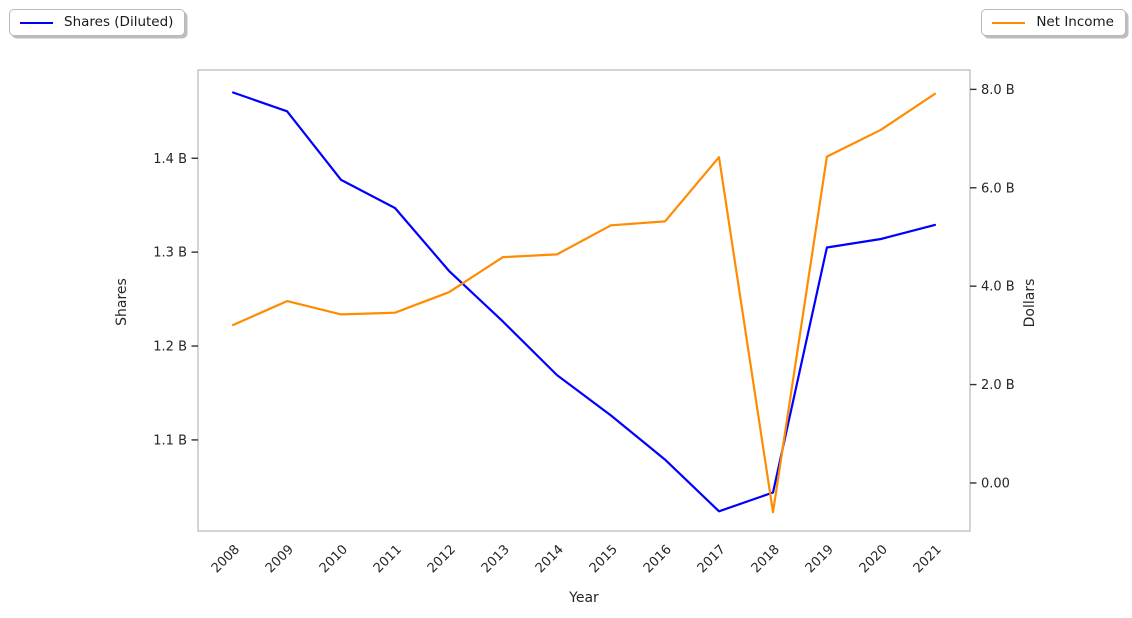 This screenshot has width=1132, height=618. What do you see at coordinates (998, 188) in the screenshot?
I see `y-tick-label-right: 6.0 B` at bounding box center [998, 188].